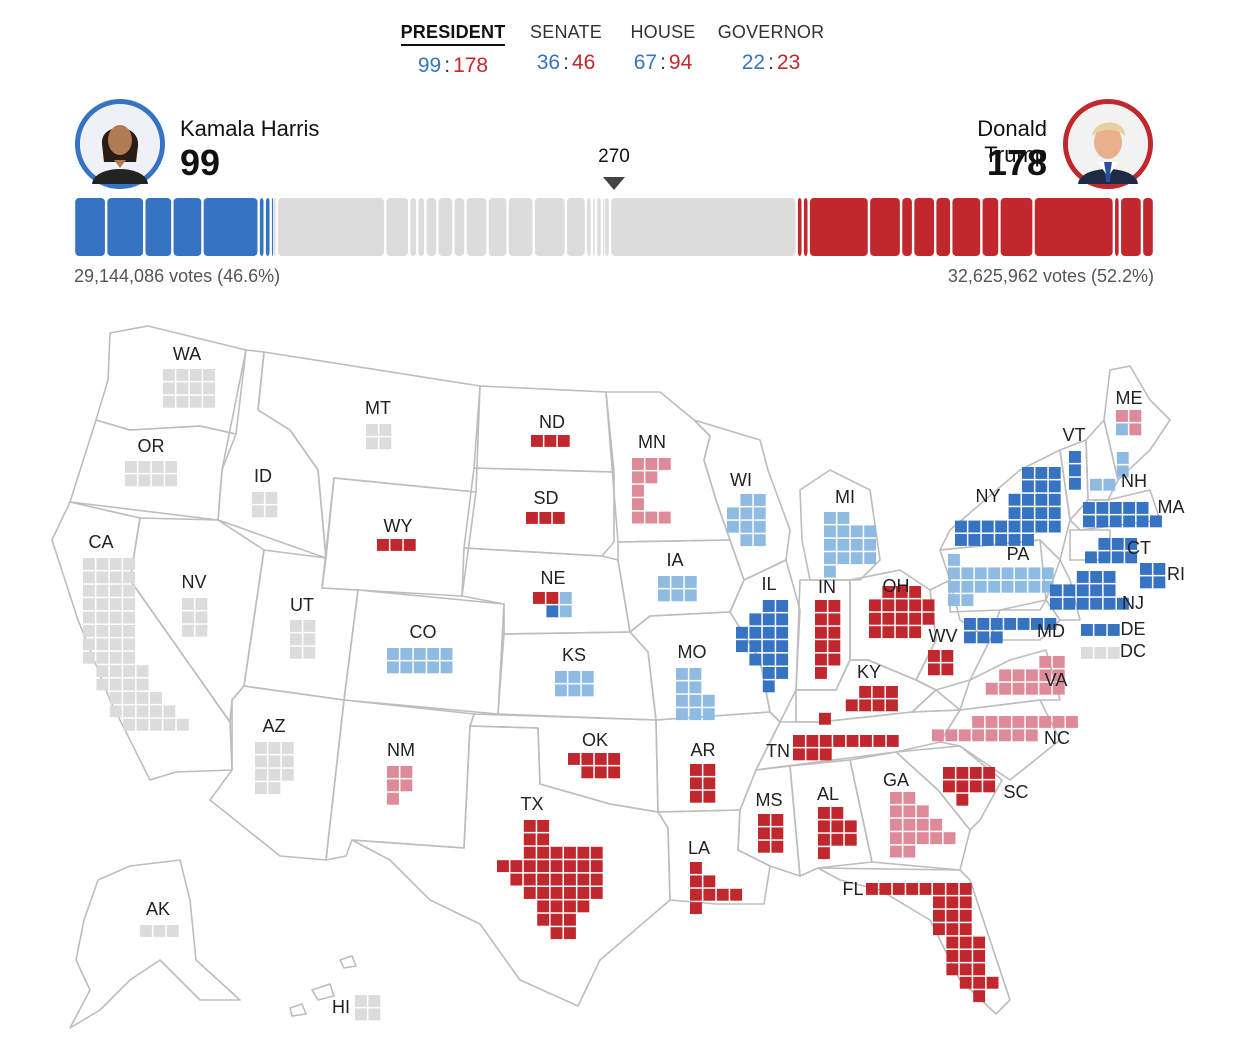 Image resolution: width=1248 pixels, height=1046 pixels. Describe the element at coordinates (532, 518) in the screenshot. I see `ev-cell-sd` at that location.